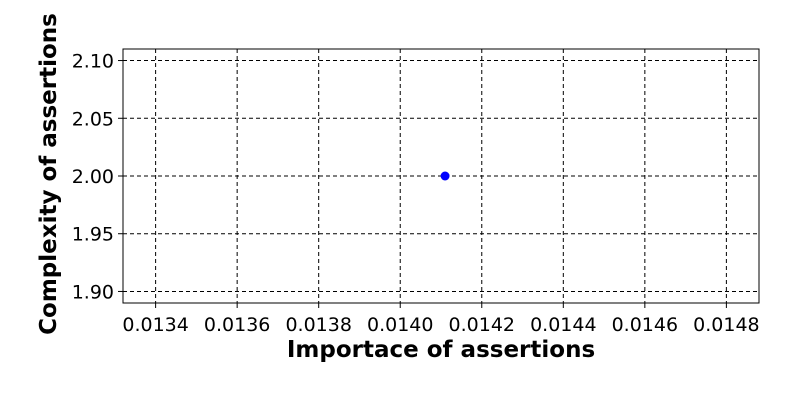 Image resolution: width=800 pixels, height=400 pixels. Describe the element at coordinates (482, 325) in the screenshot. I see `x-tick-label: 0.0142` at that location.